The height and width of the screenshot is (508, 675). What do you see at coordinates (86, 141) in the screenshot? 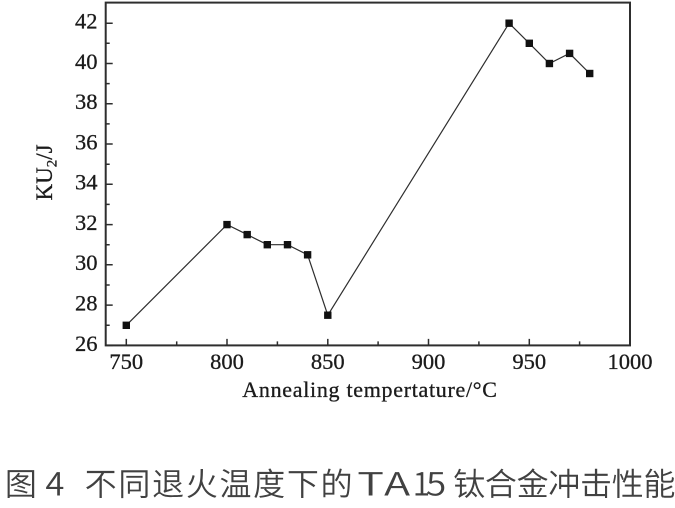
I see `svg-text: 36` at bounding box center [86, 141].